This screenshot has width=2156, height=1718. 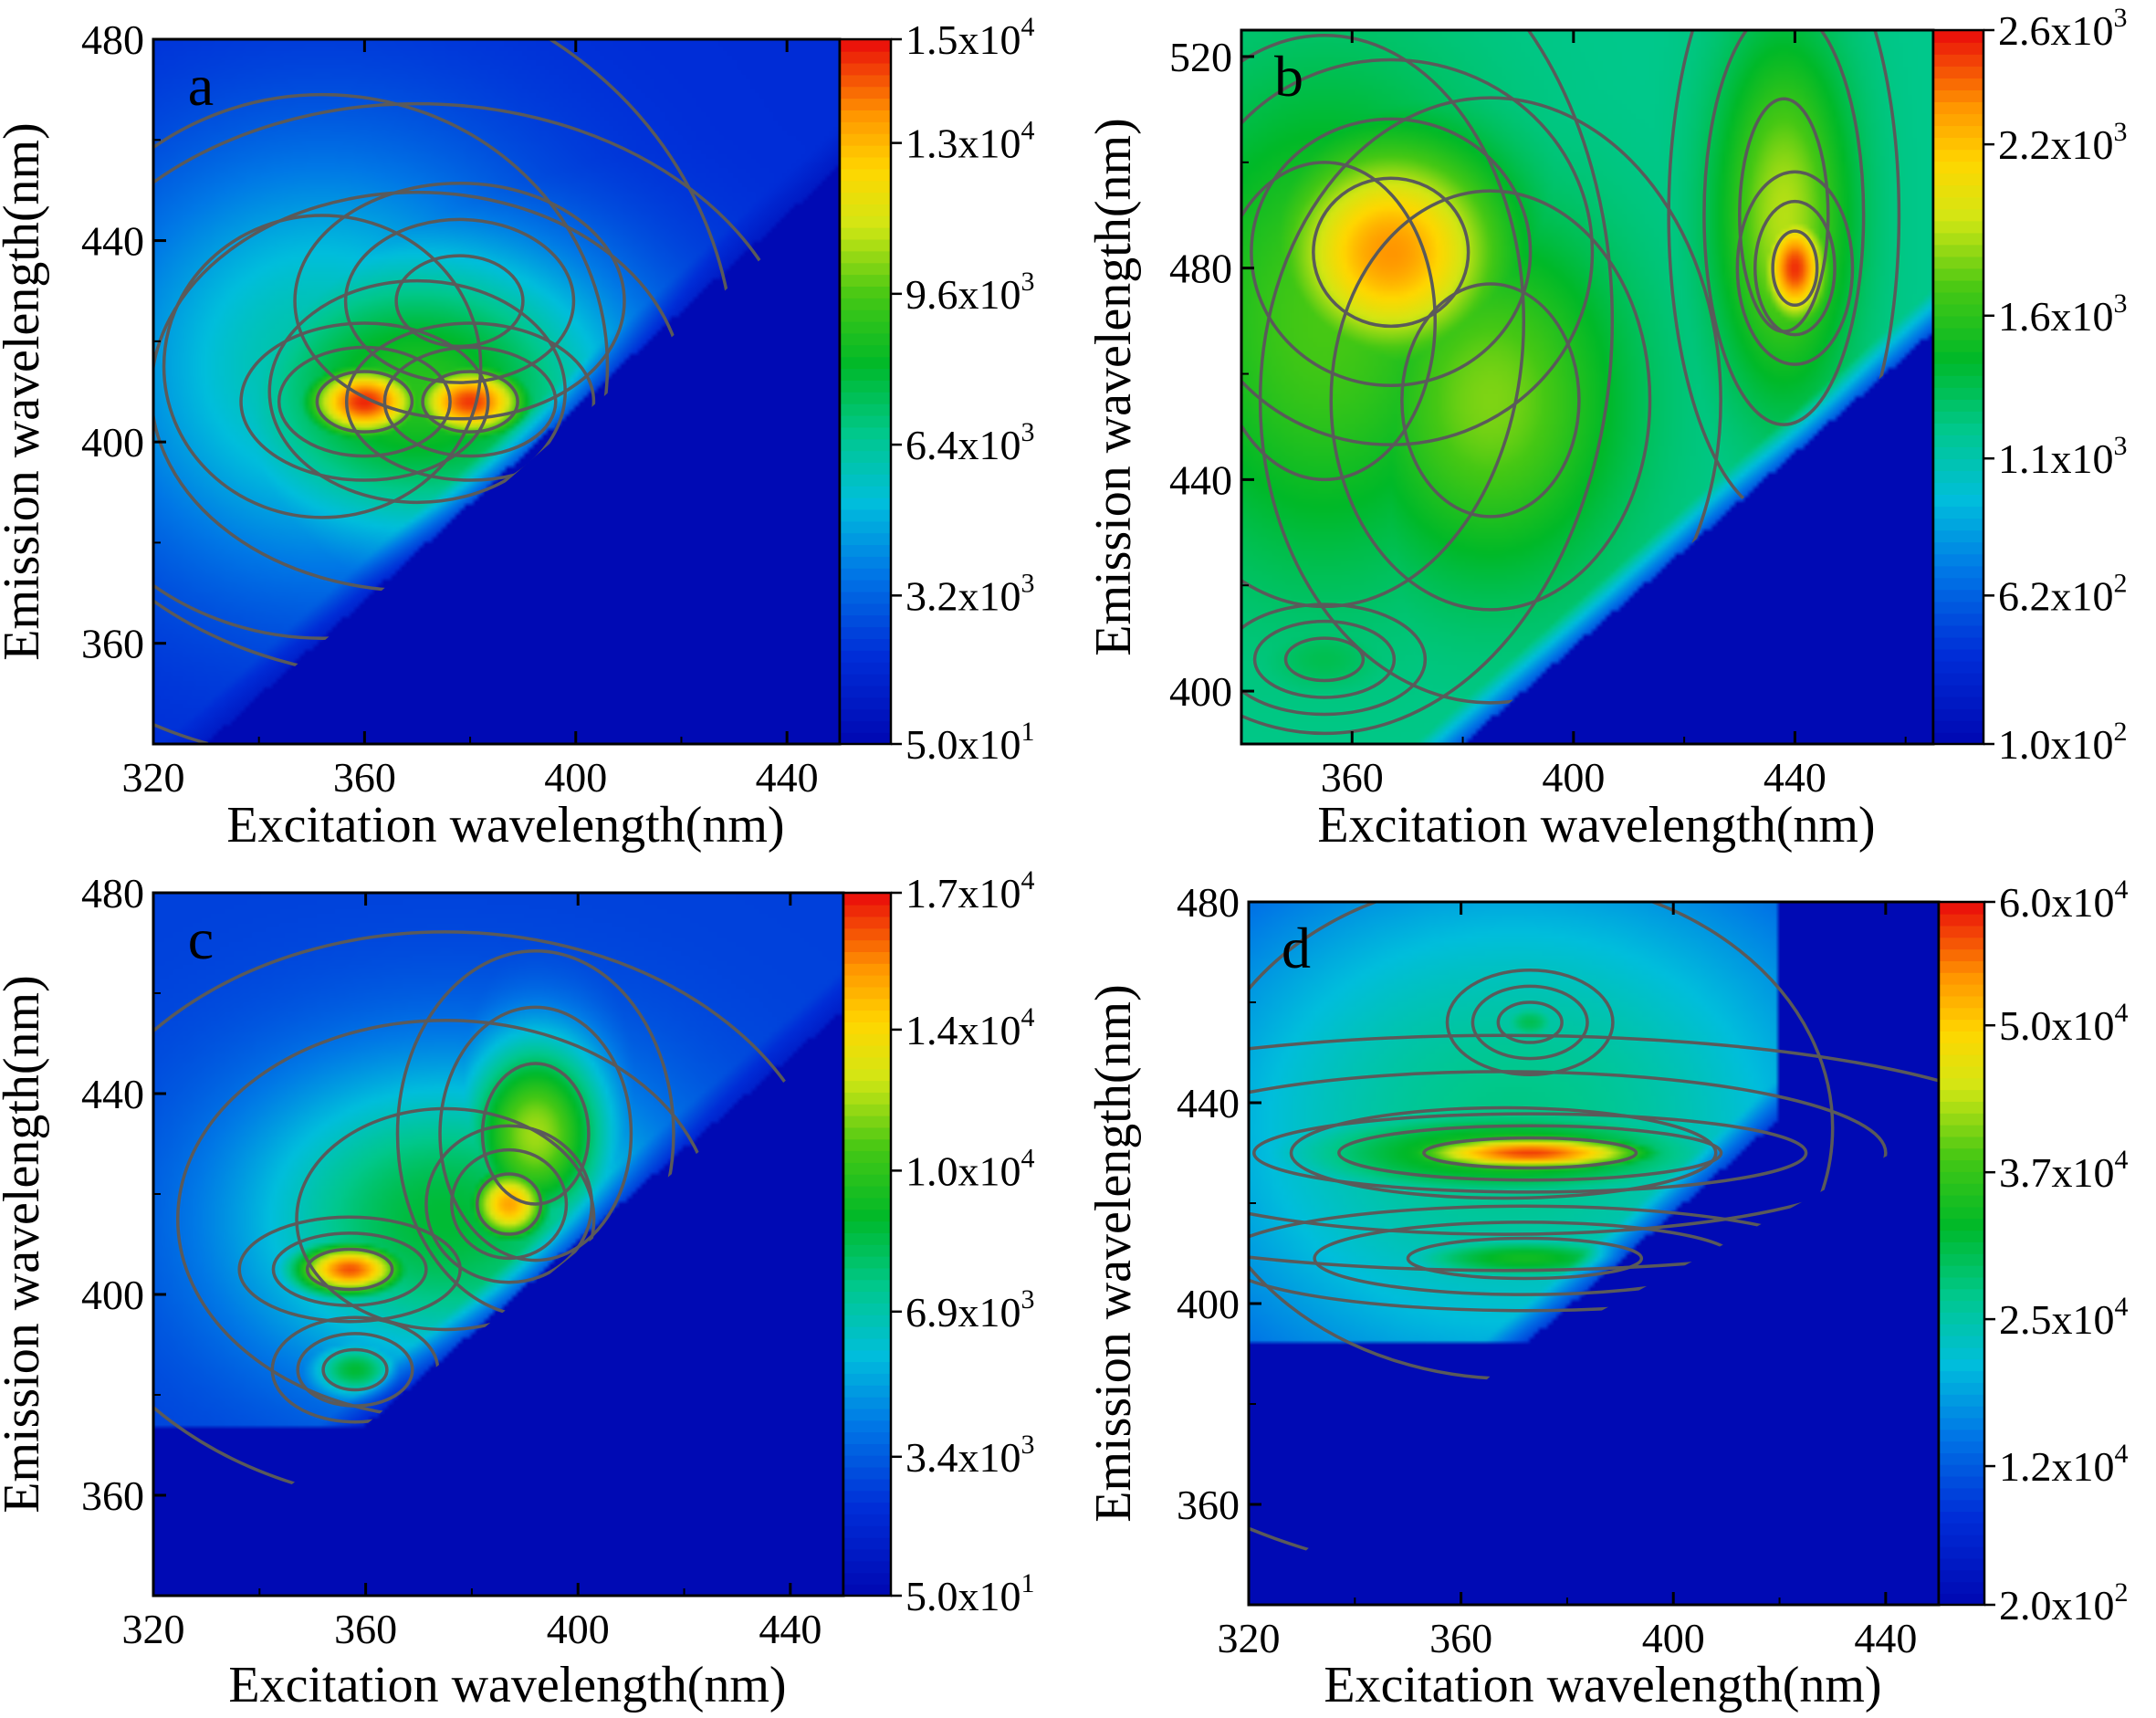 What do you see at coordinates (1958, 387) in the screenshot?
I see `colorbar-frame` at bounding box center [1958, 387].